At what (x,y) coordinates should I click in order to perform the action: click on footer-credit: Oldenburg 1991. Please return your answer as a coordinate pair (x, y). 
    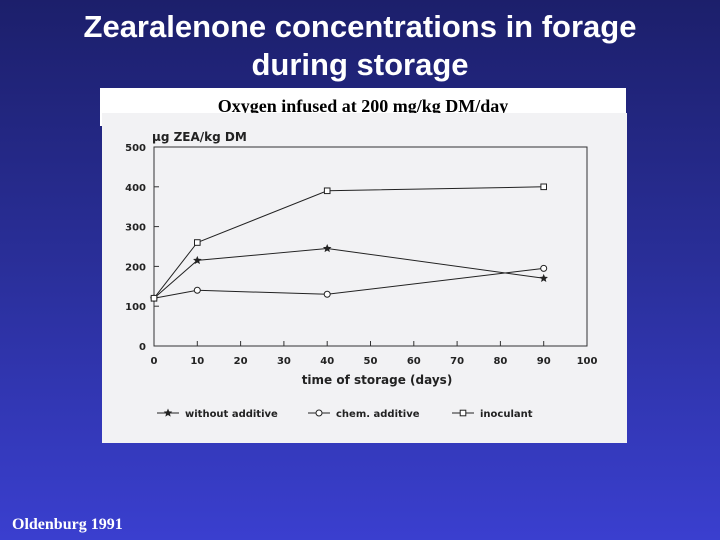
    Looking at the image, I should click on (67, 524).